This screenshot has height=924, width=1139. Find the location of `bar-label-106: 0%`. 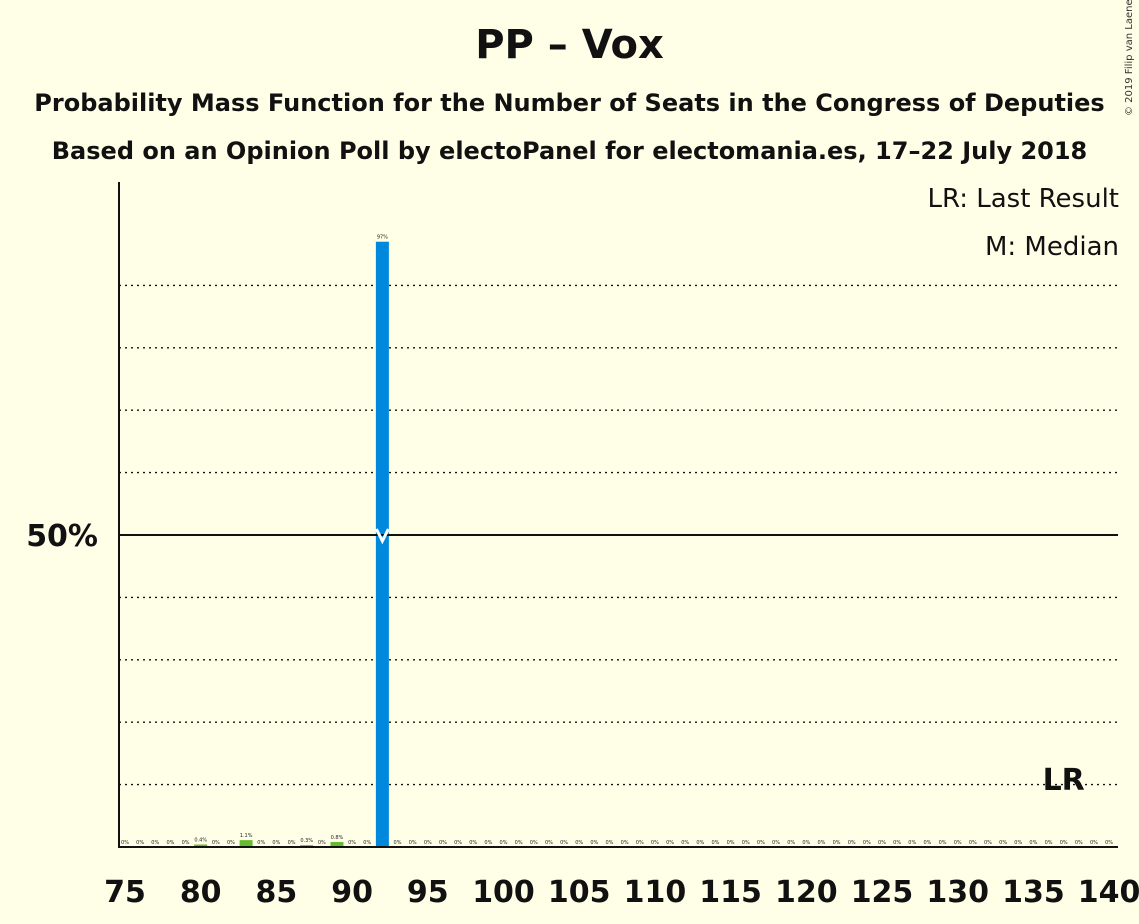

bar-label-106: 0% is located at coordinates (594, 843).